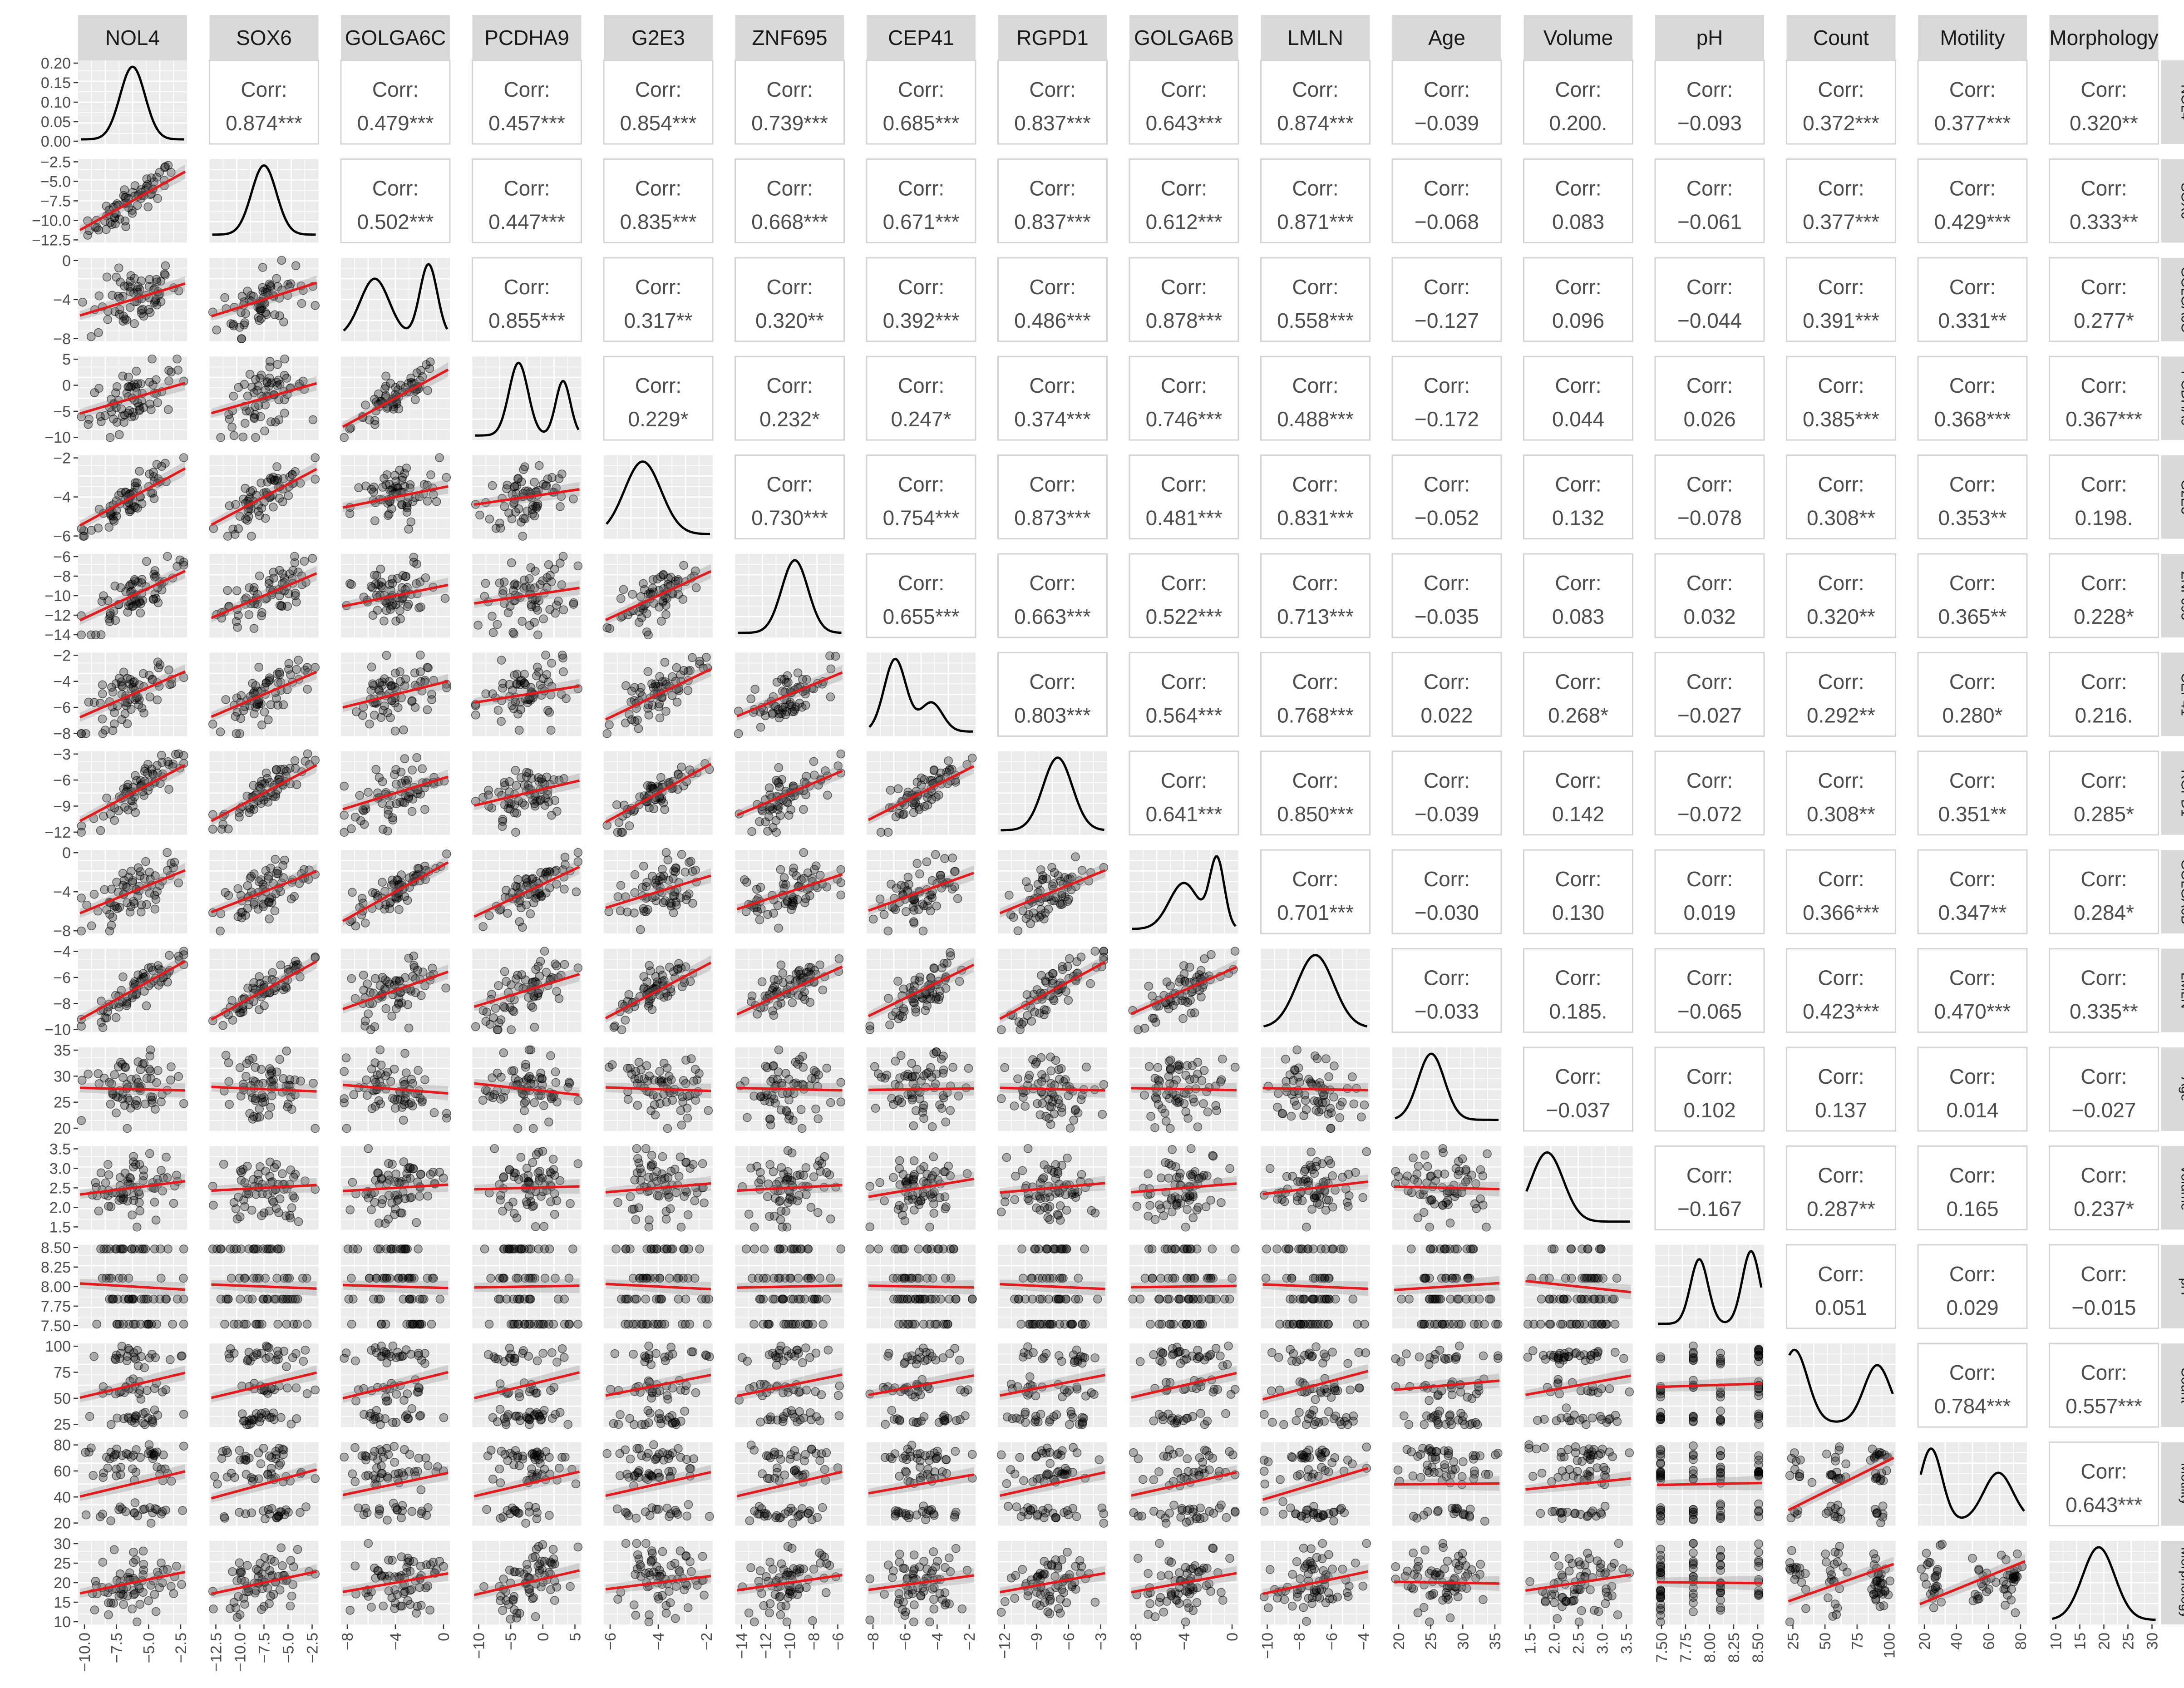 The width and height of the screenshot is (2184, 1688). Describe the element at coordinates (1315, 102) in the screenshot. I see `corr-panel-nol4-lmln: Corr: 0.874***` at that location.